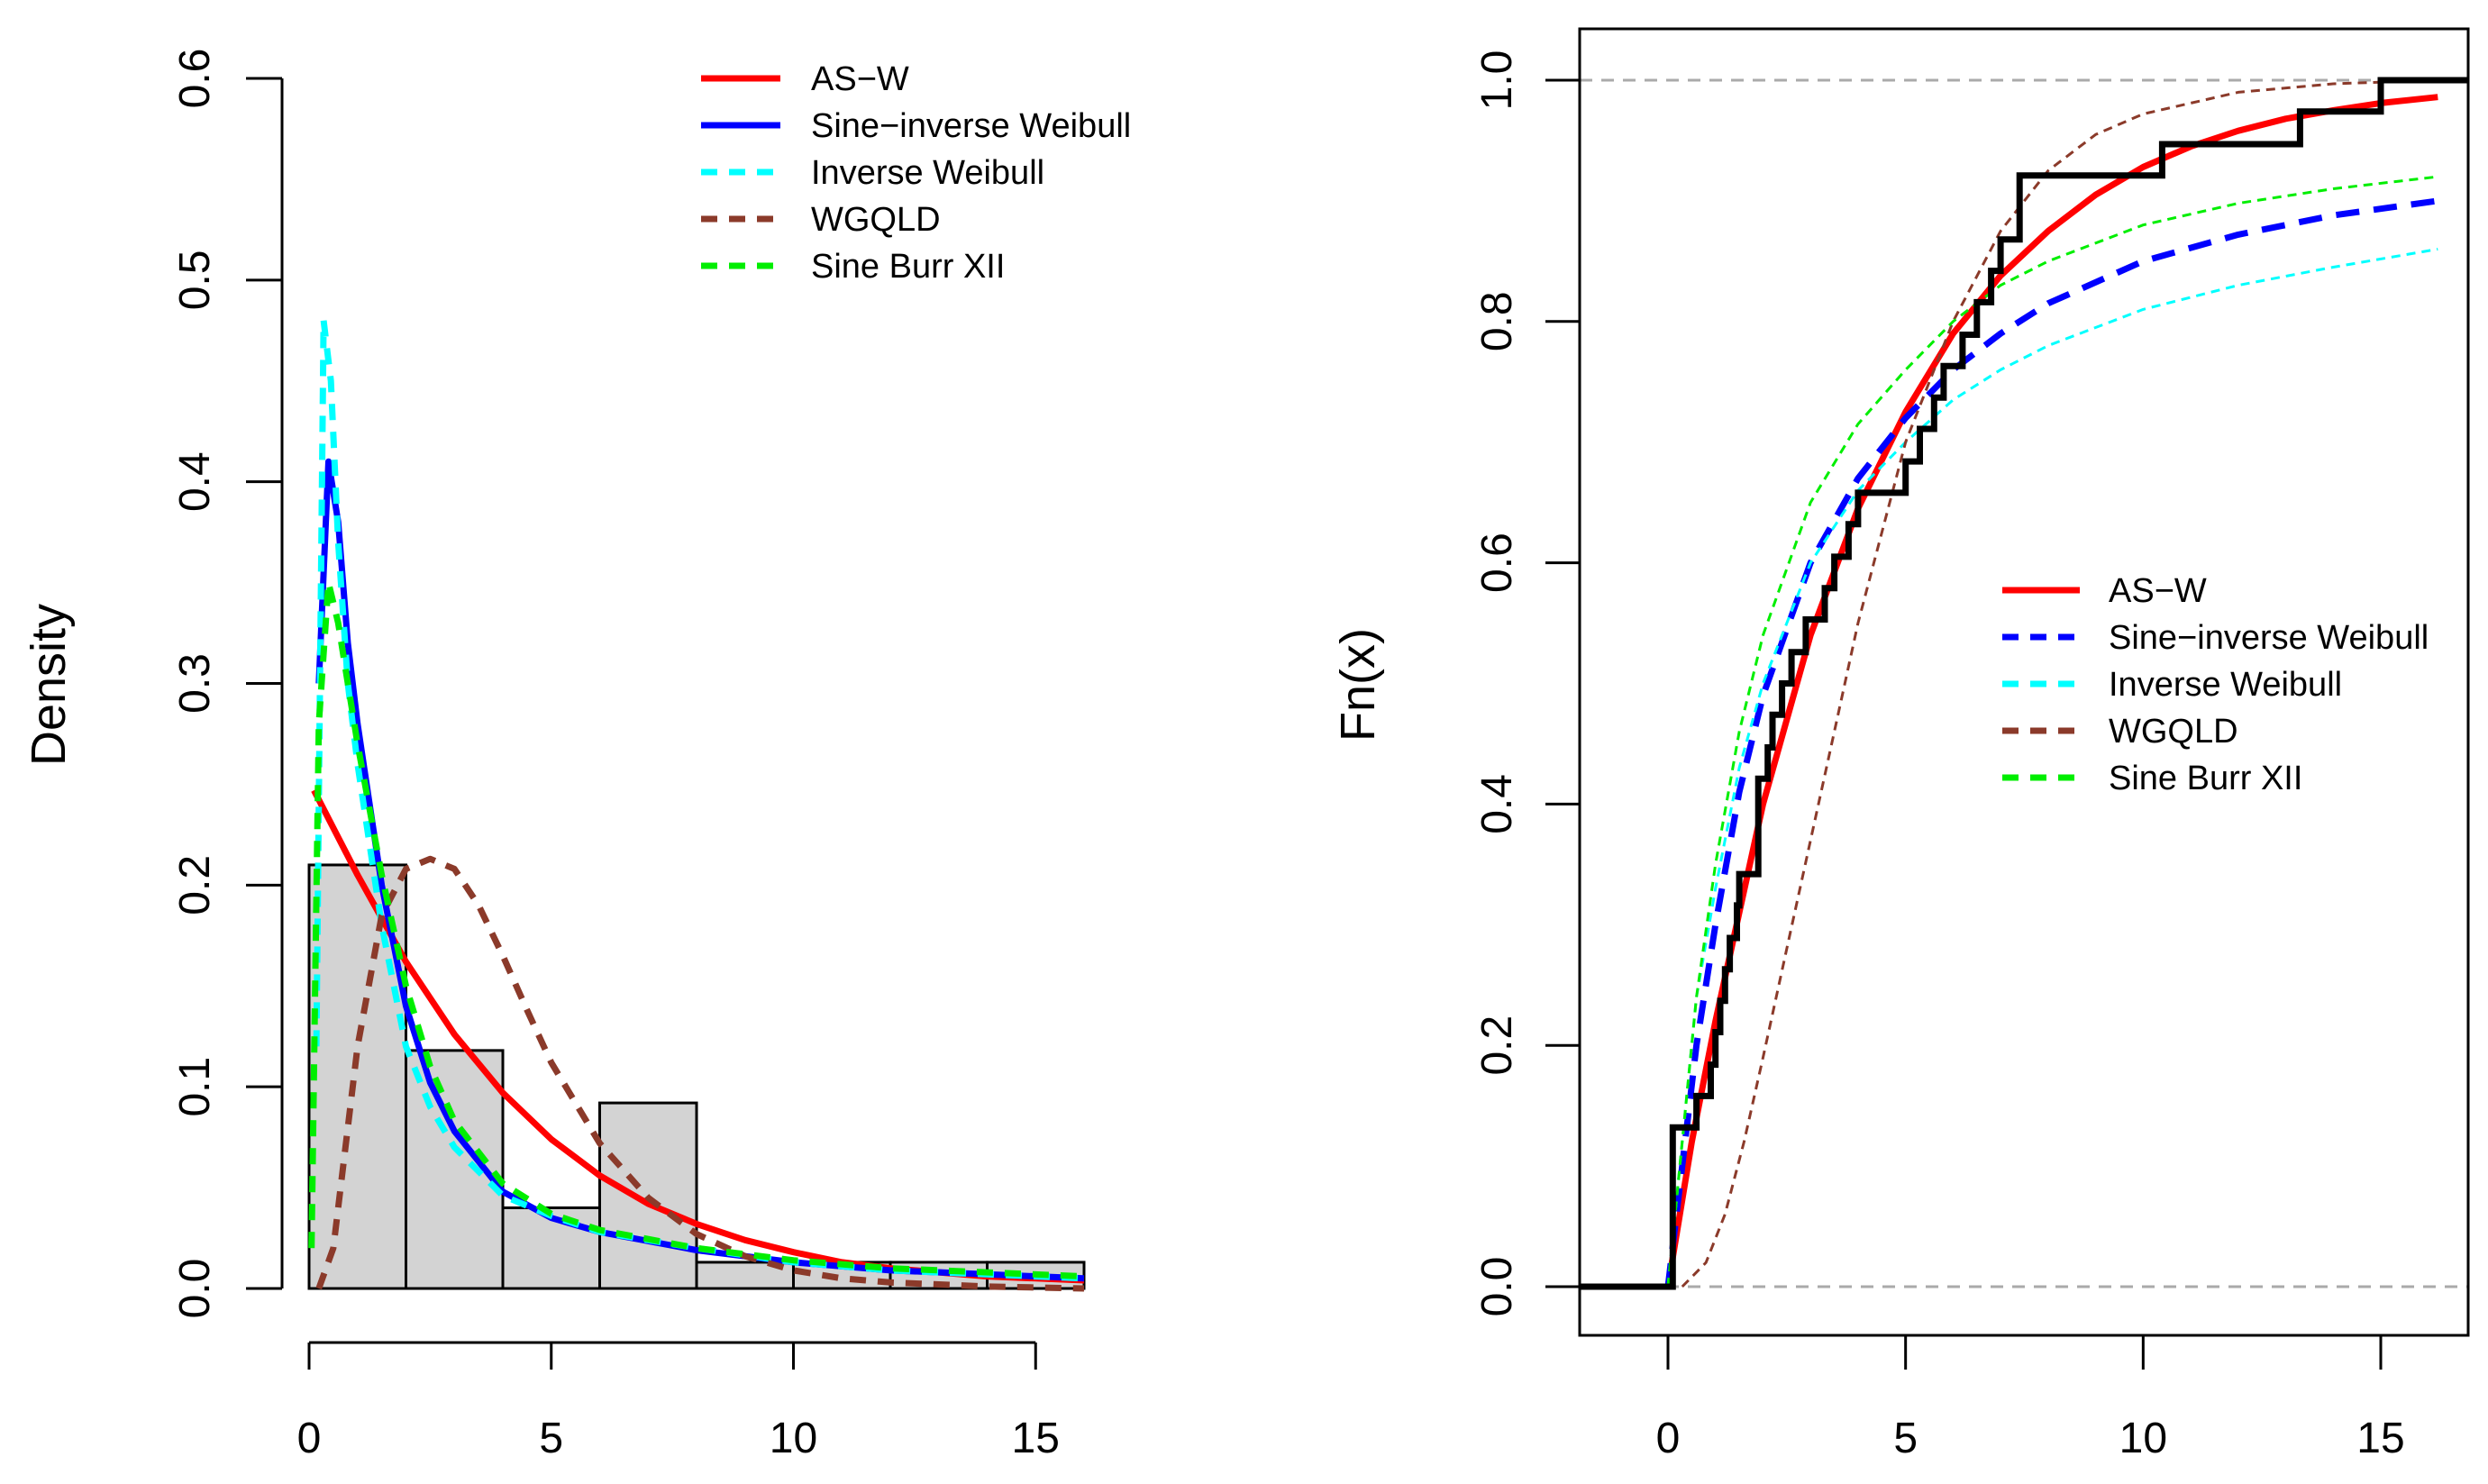  I want to click on right-y-tick-label: 0.0, so click(1497, 1287).